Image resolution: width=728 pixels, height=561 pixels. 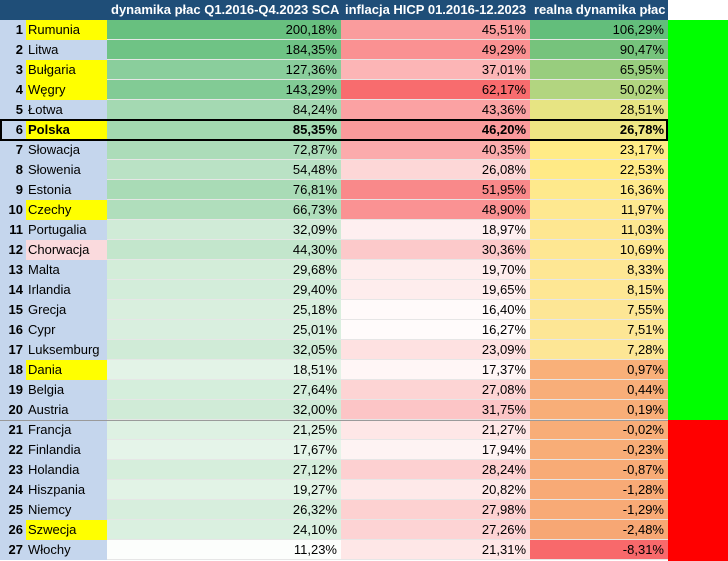 What do you see at coordinates (224, 350) in the screenshot?
I see `row-wages: 32,05%` at bounding box center [224, 350].